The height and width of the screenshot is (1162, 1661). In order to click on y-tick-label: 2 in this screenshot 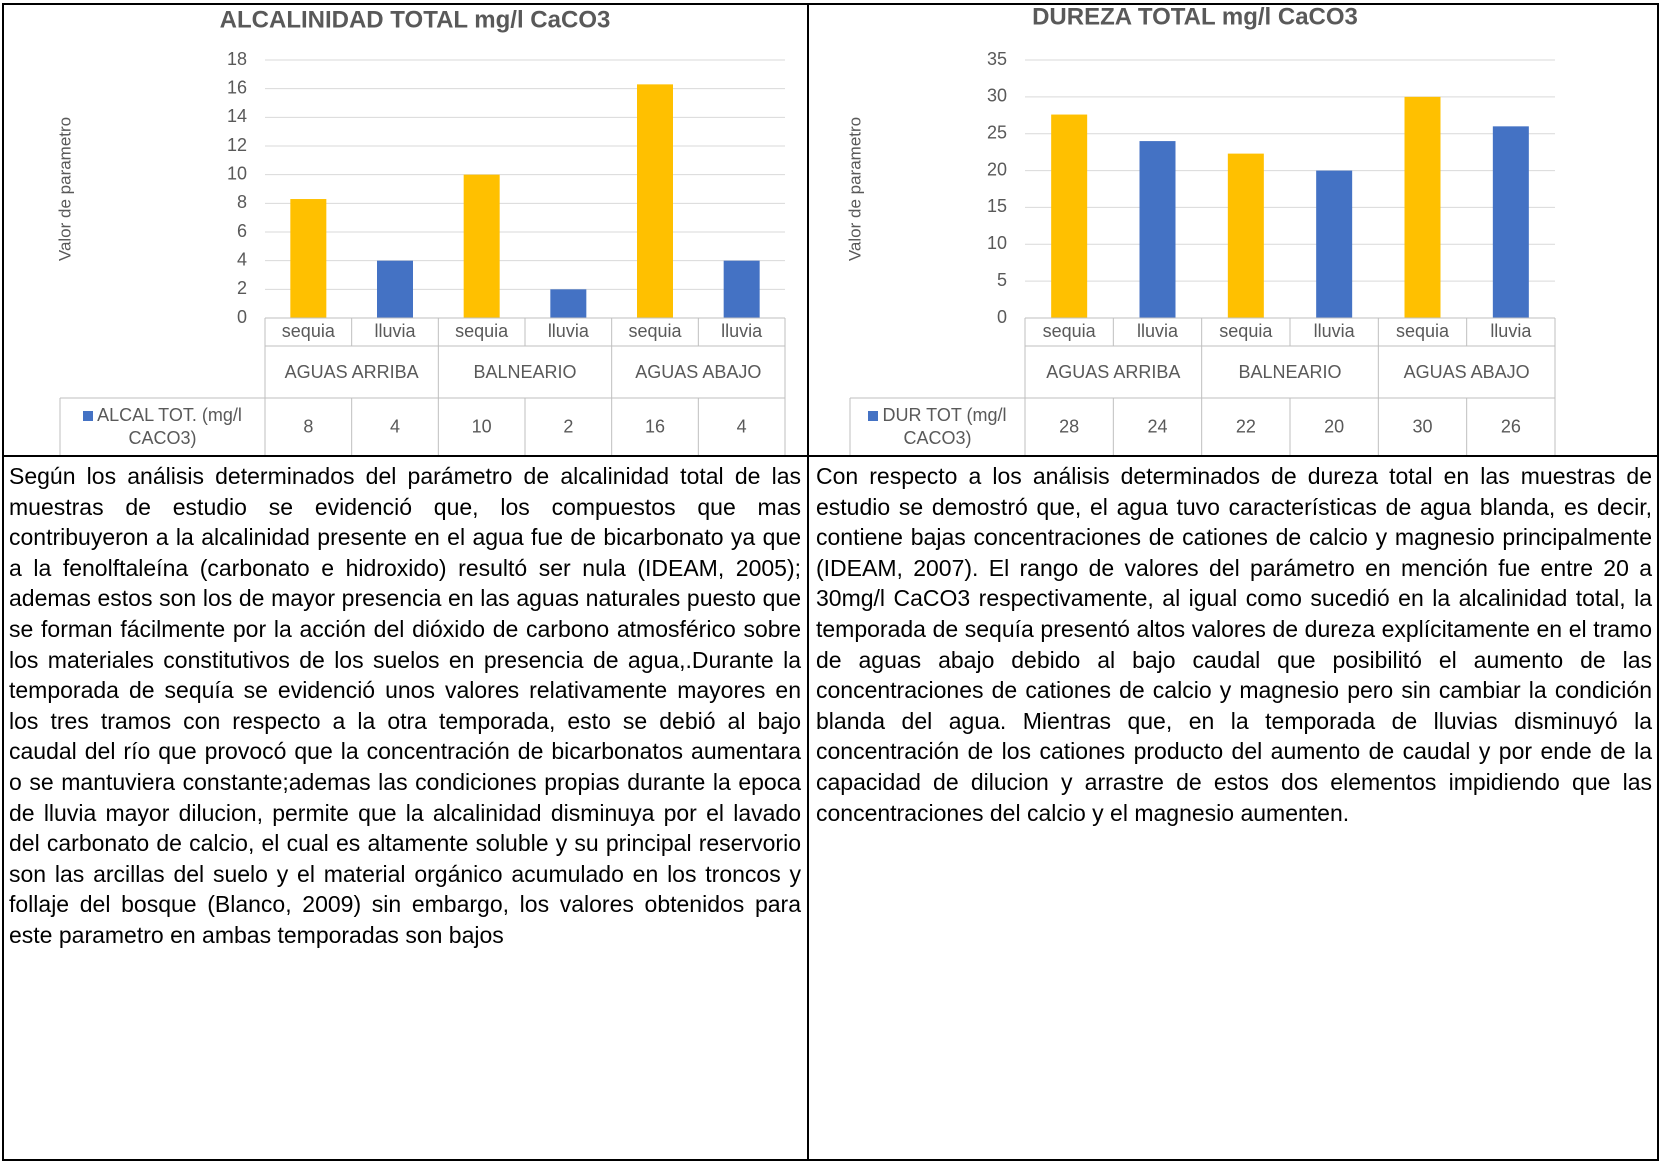, I will do `click(242, 288)`.